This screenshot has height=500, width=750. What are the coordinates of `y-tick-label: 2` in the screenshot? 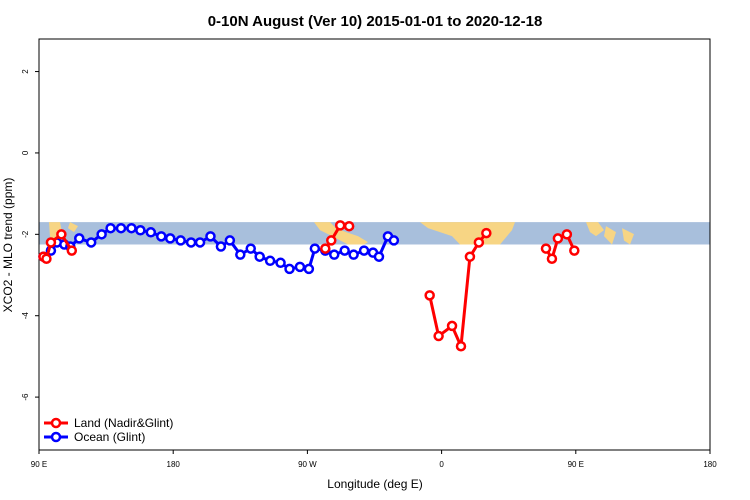 It's located at (25, 71).